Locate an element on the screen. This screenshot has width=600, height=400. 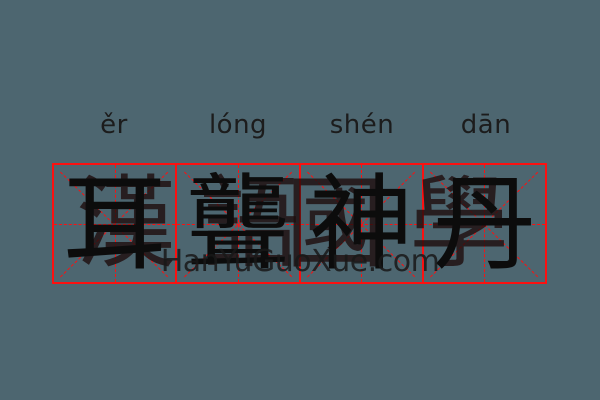
pinyin-cell-4: dān is located at coordinates (486, 125).